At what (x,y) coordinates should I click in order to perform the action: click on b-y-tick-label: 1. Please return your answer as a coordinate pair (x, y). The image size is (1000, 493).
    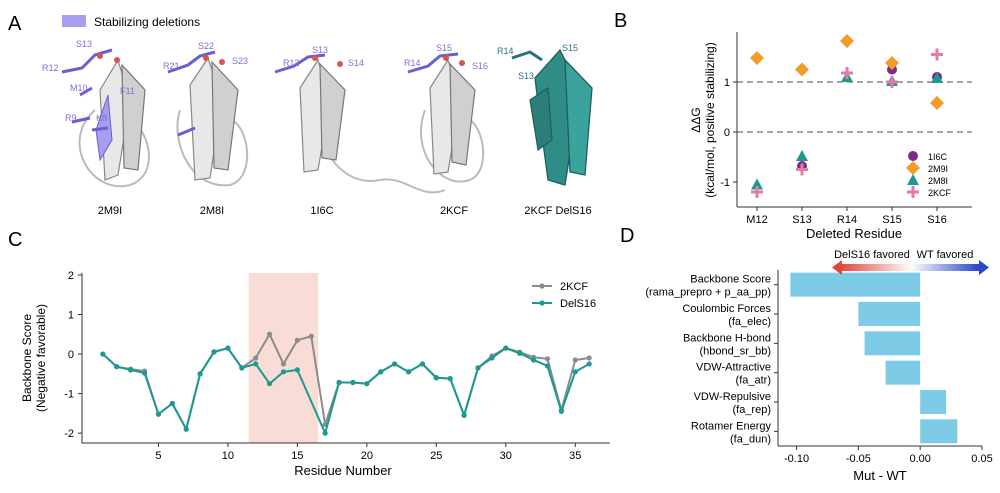
    Looking at the image, I should click on (727, 83).